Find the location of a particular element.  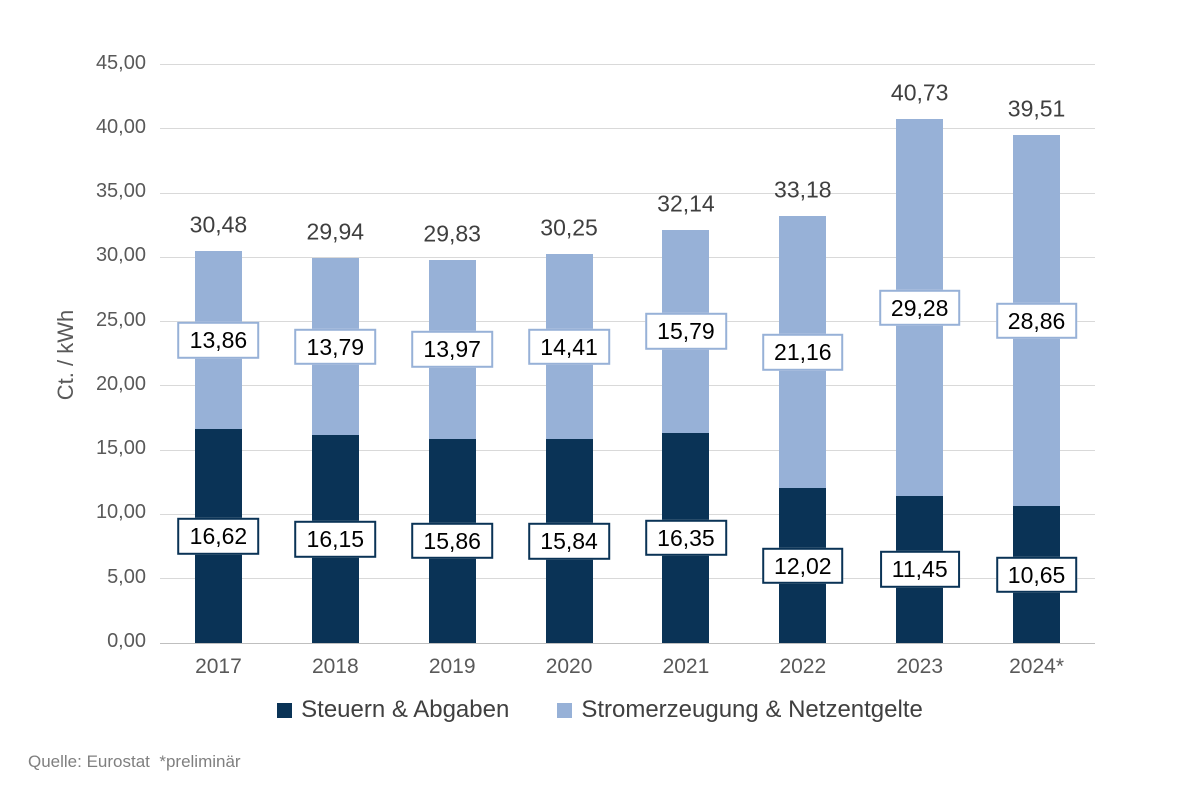

value-label-steuern-2023: 11,45 is located at coordinates (919, 569).